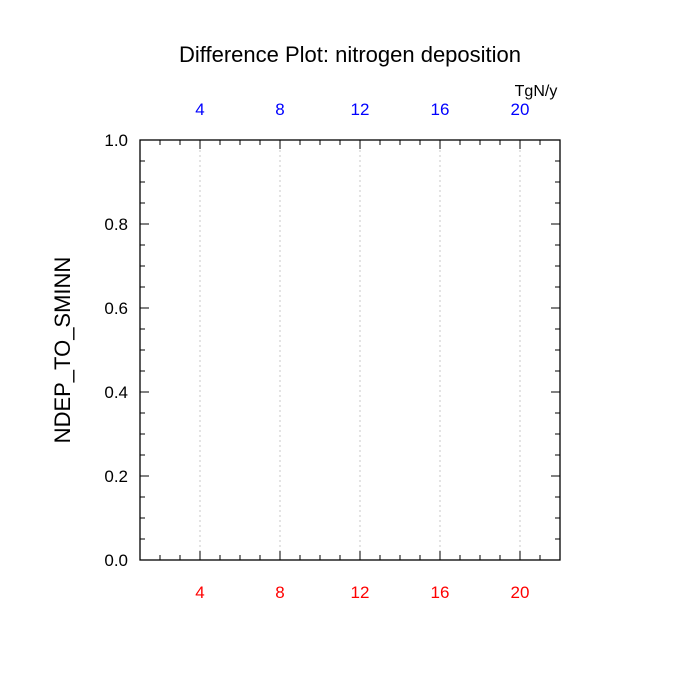  Describe the element at coordinates (279, 592) in the screenshot. I see `x-tick-label-bottom: 8` at that location.